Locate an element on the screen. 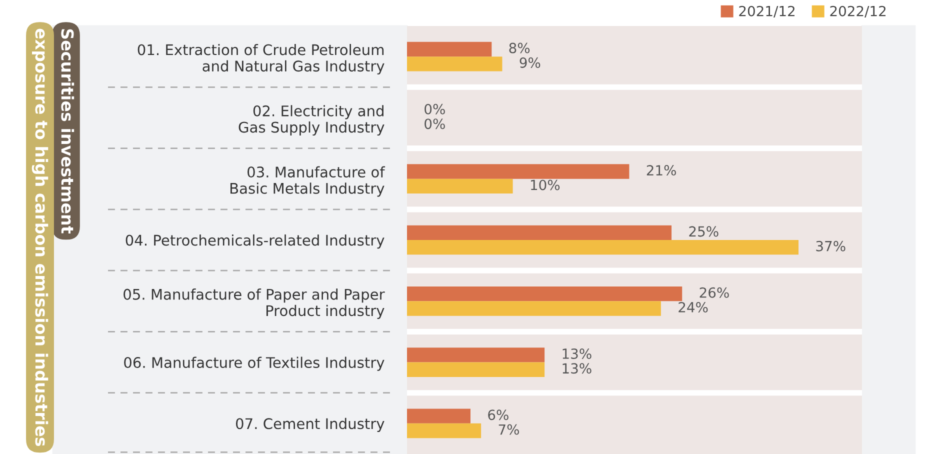 The width and height of the screenshot is (930, 454). y-tick-label: 04. Petrochemicals-related Industry is located at coordinates (255, 241).